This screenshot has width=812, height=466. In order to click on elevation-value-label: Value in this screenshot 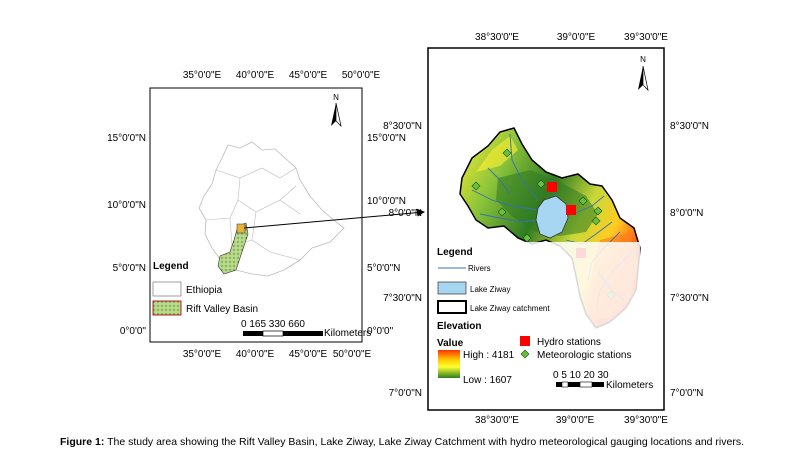, I will do `click(450, 343)`.